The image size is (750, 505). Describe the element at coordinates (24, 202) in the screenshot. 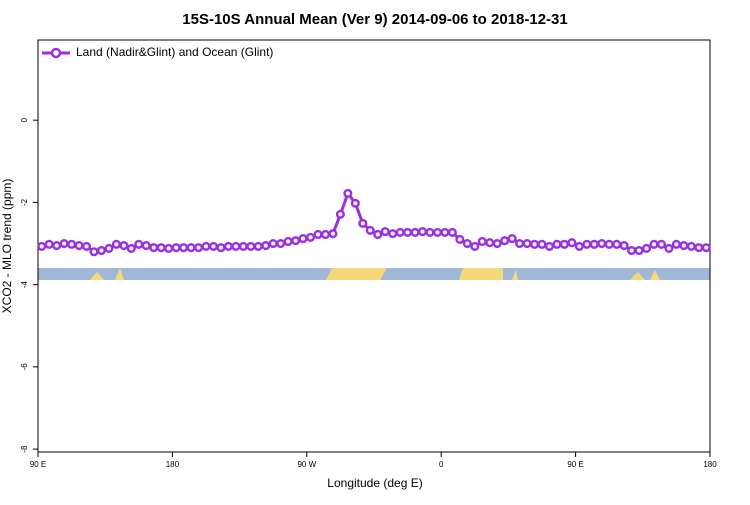

I see `y-tick-label: -2` at that location.